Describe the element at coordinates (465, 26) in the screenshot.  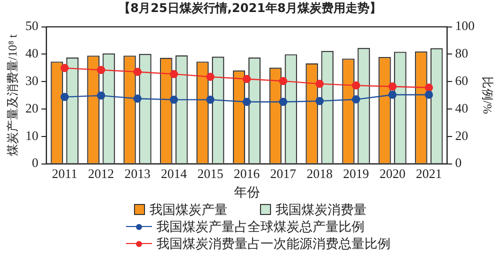
I see `y2-tick-label: 100` at that location.